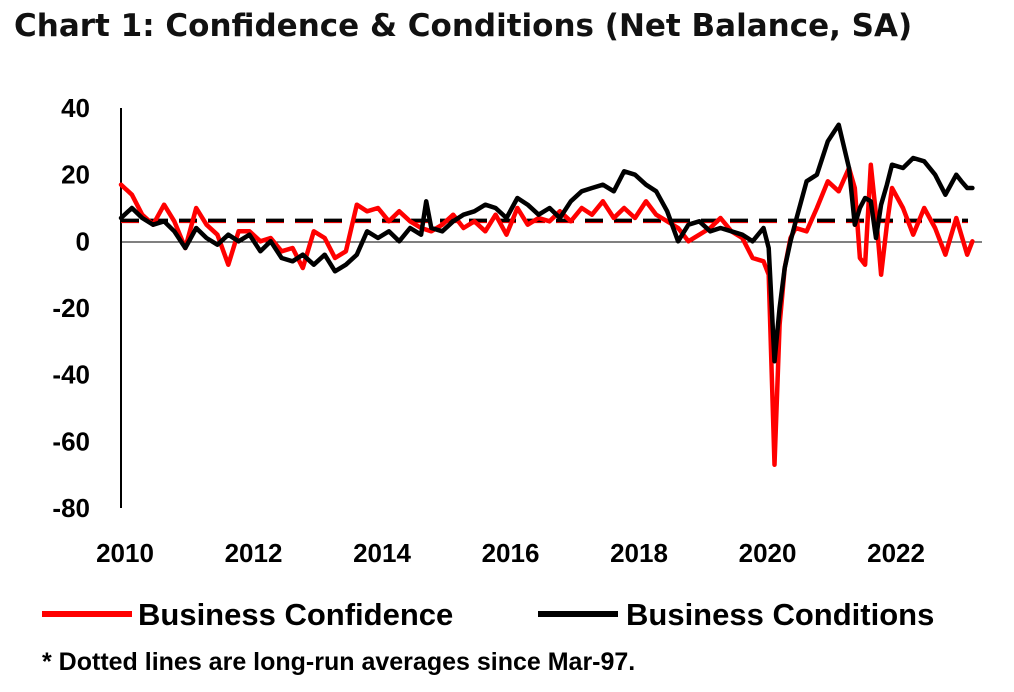 This screenshot has height=692, width=1014. I want to click on y-tick-labels: 40 20 0 -20 -40 -60 -80, so click(71, 308).